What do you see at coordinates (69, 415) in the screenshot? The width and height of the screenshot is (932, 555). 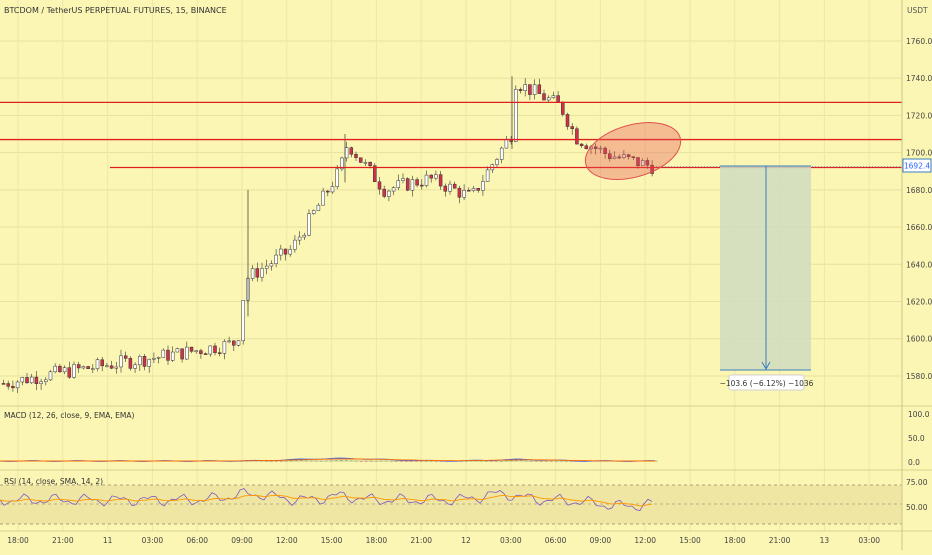 I see `macd-label: MACD (12, 26, close, 9, EMA, EMA)` at bounding box center [69, 415].